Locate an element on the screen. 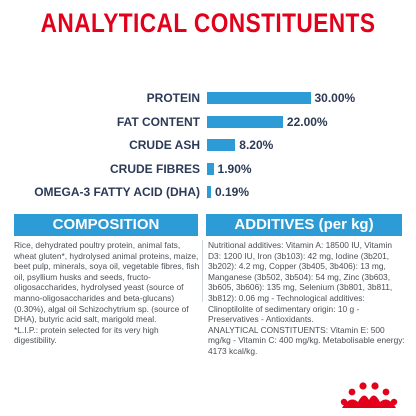 The image size is (416, 416). analysis-row: FAT CONTENT 22.00% is located at coordinates (208, 122).